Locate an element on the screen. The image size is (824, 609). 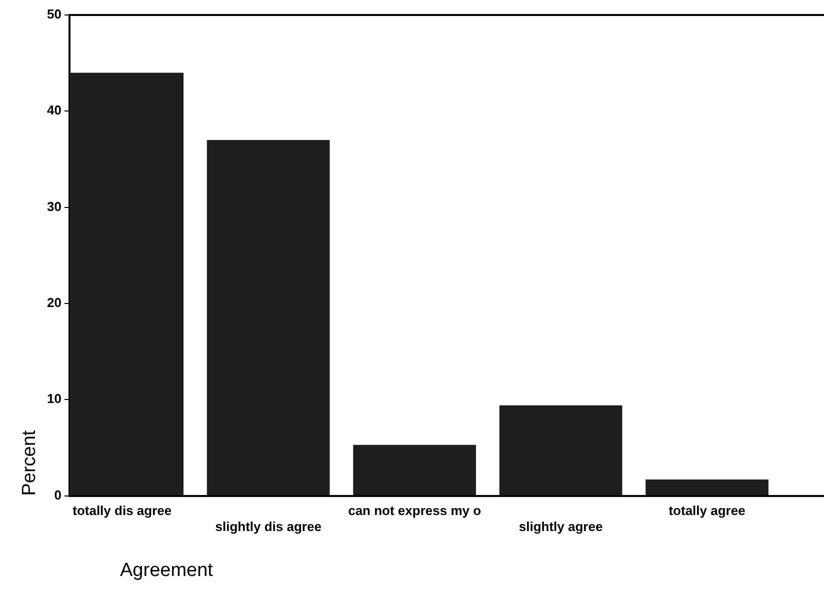
x-tick-label: totally agree is located at coordinates (707, 510).